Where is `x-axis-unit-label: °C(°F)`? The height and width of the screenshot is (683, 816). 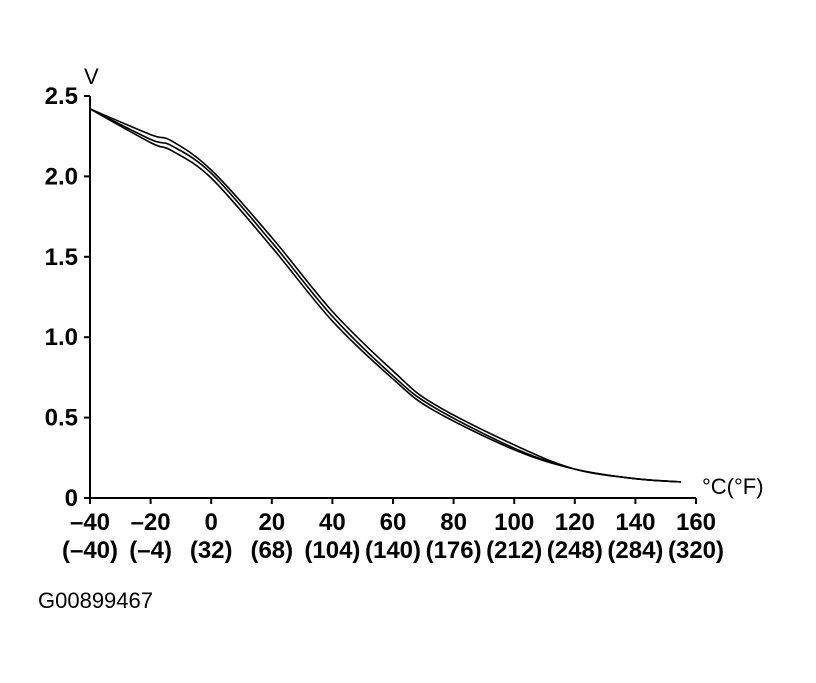 x-axis-unit-label: °C(°F) is located at coordinates (733, 486).